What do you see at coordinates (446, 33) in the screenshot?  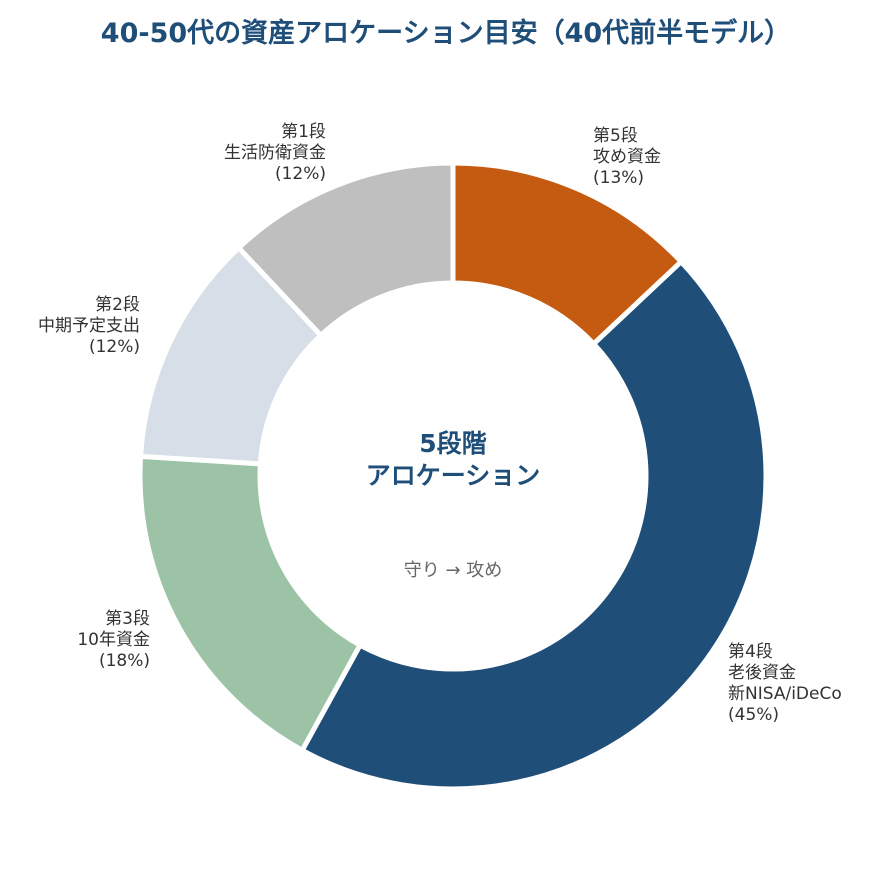 I see `chart-title: 40-50代の資産アロケーション目安（40代前半モデル）` at bounding box center [446, 33].